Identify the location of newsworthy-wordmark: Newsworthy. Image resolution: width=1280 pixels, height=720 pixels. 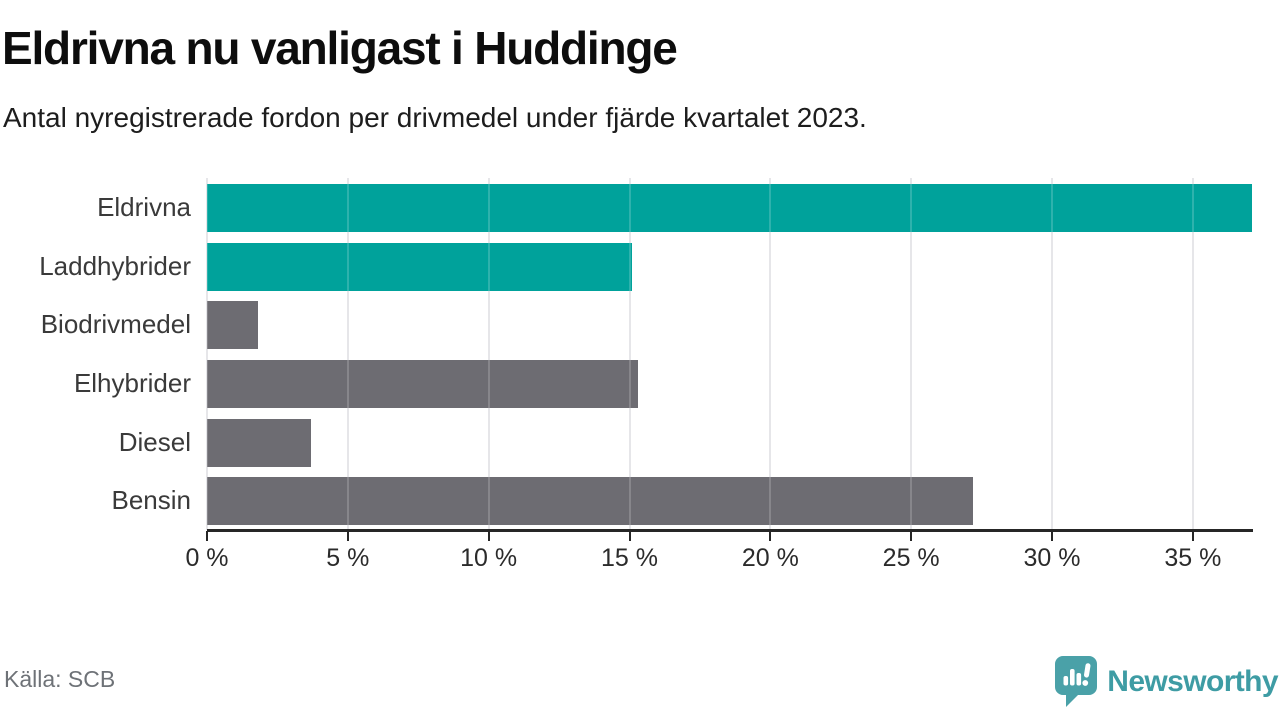
(1192, 681).